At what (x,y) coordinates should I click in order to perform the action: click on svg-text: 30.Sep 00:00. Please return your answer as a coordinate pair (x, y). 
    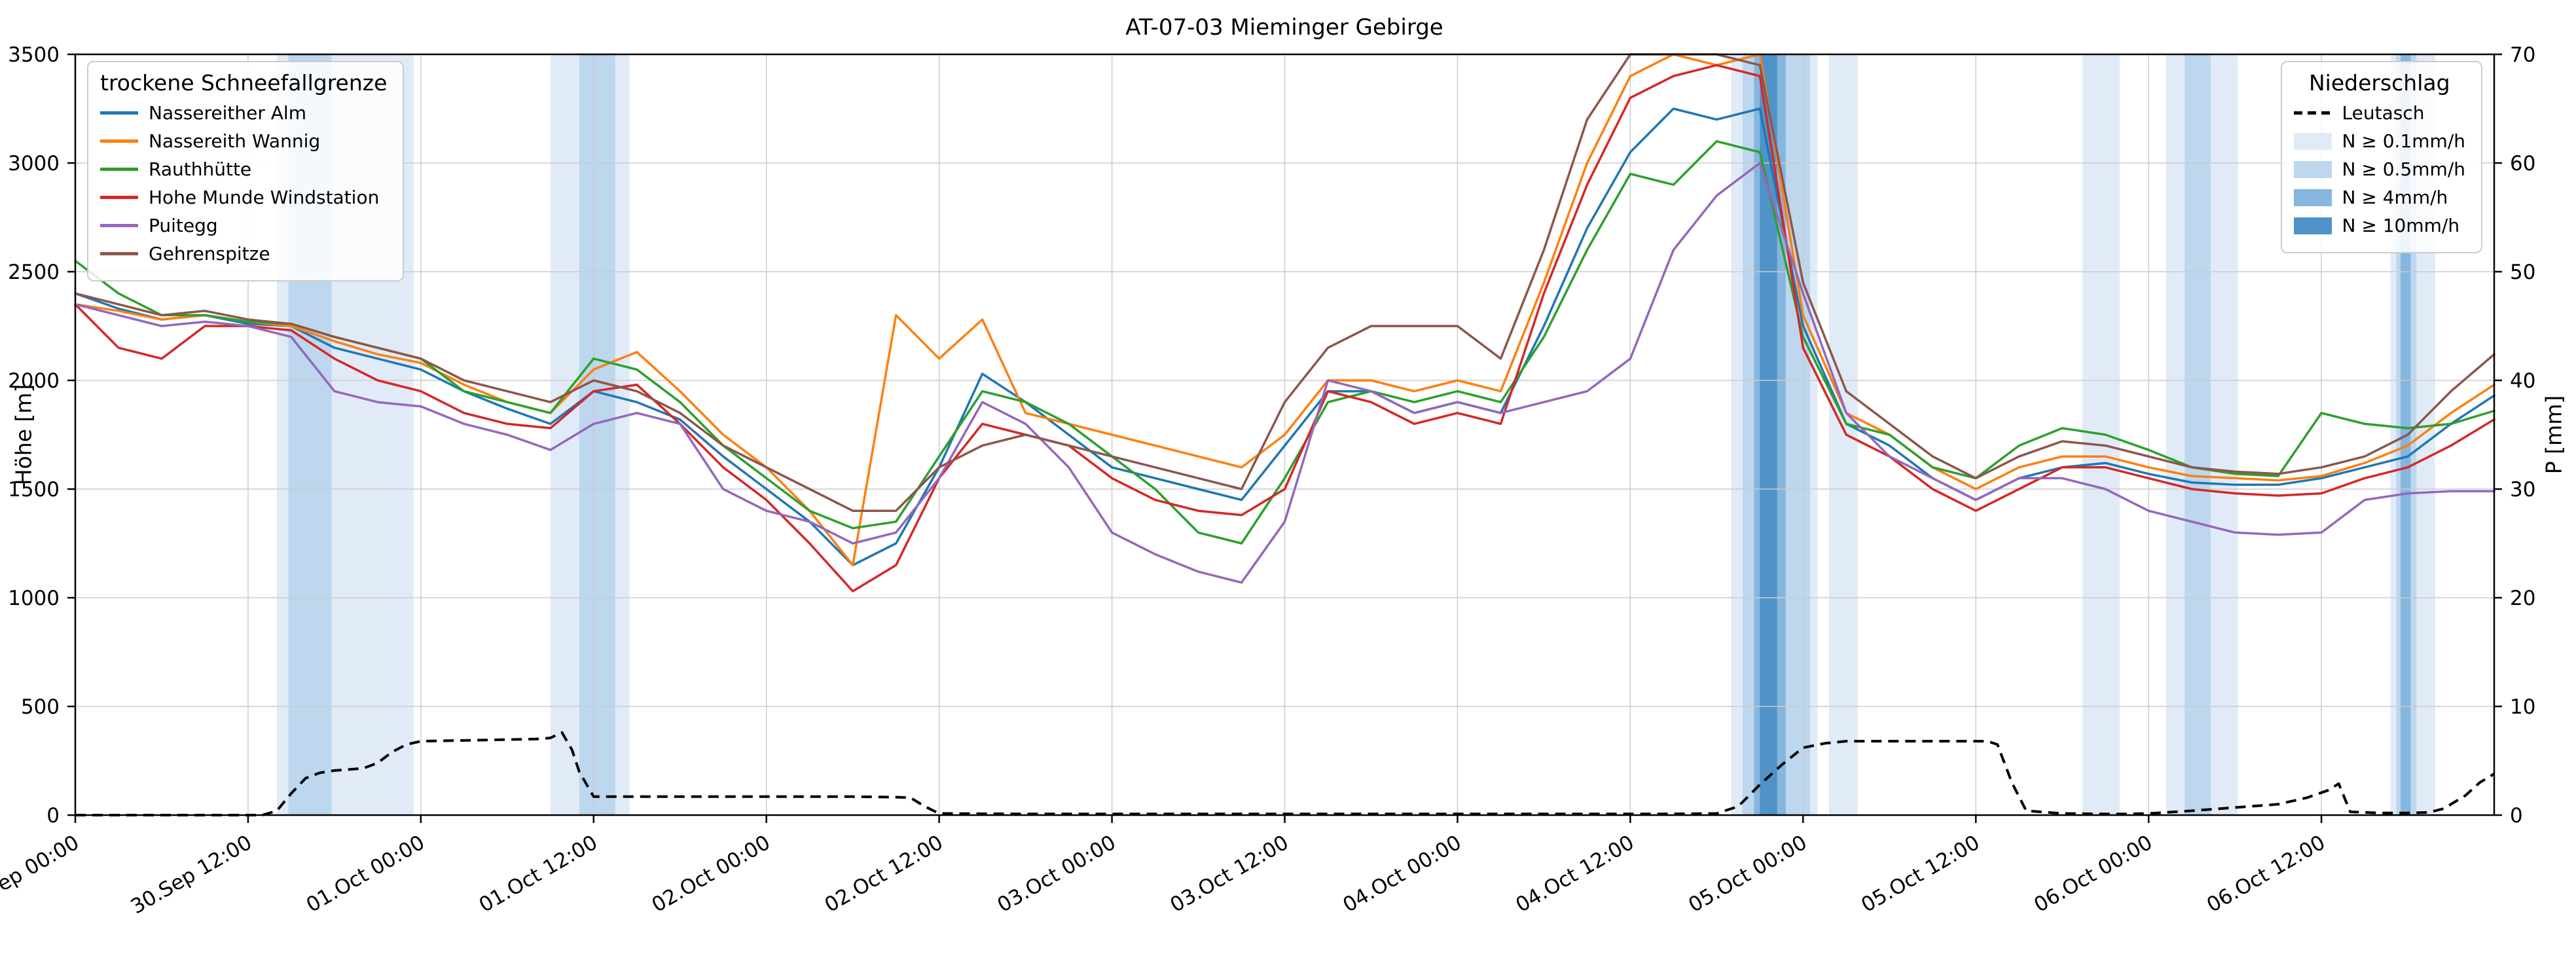
    Looking at the image, I should click on (41, 875).